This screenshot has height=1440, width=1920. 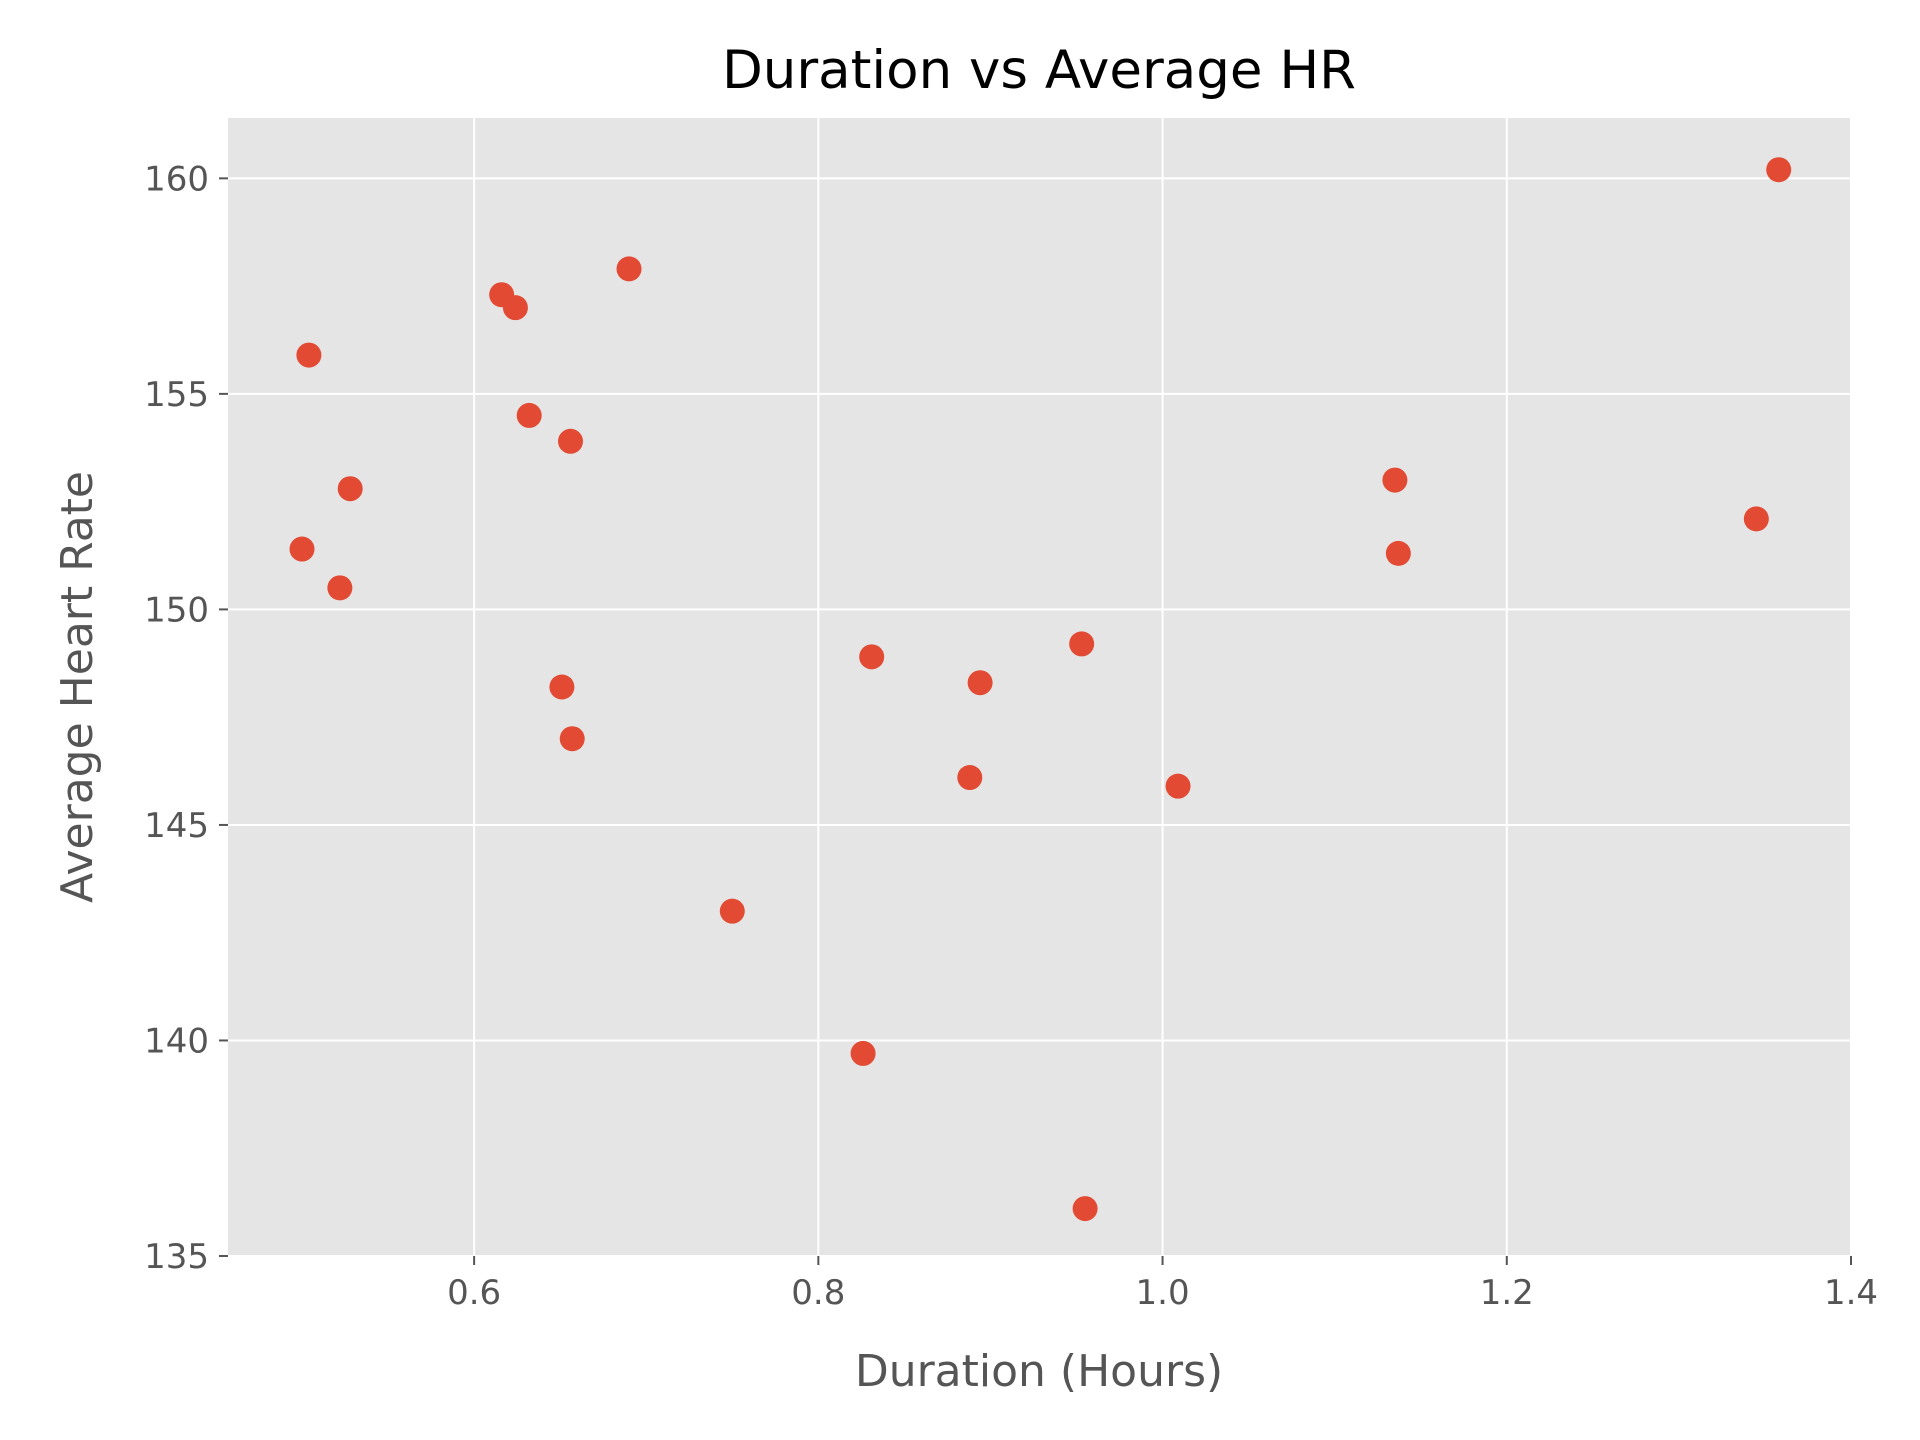 What do you see at coordinates (77, 687) in the screenshot?
I see `y-axis-label: Average Heart Rate` at bounding box center [77, 687].